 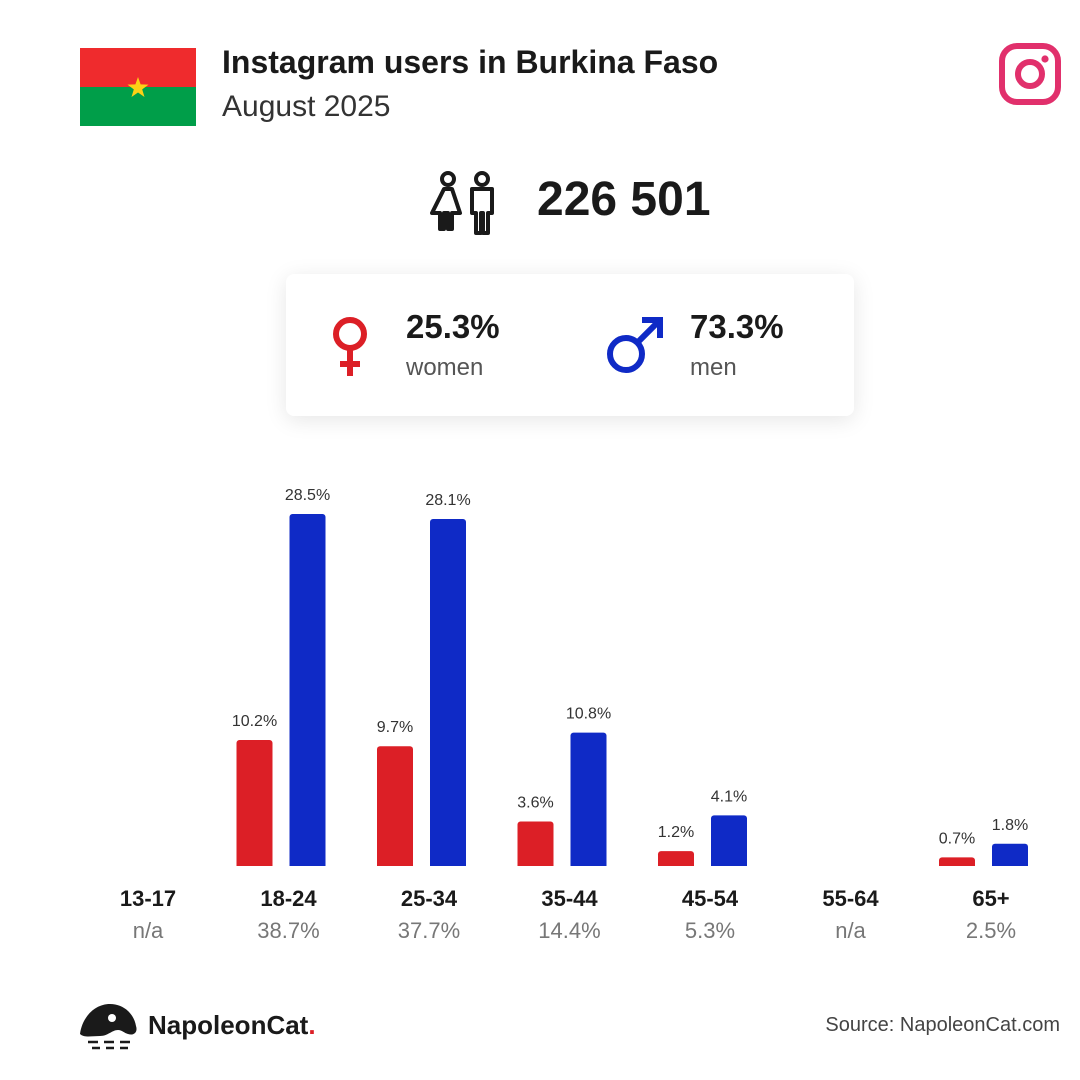 I want to click on bar-35-44-s1, so click(x=588, y=800).